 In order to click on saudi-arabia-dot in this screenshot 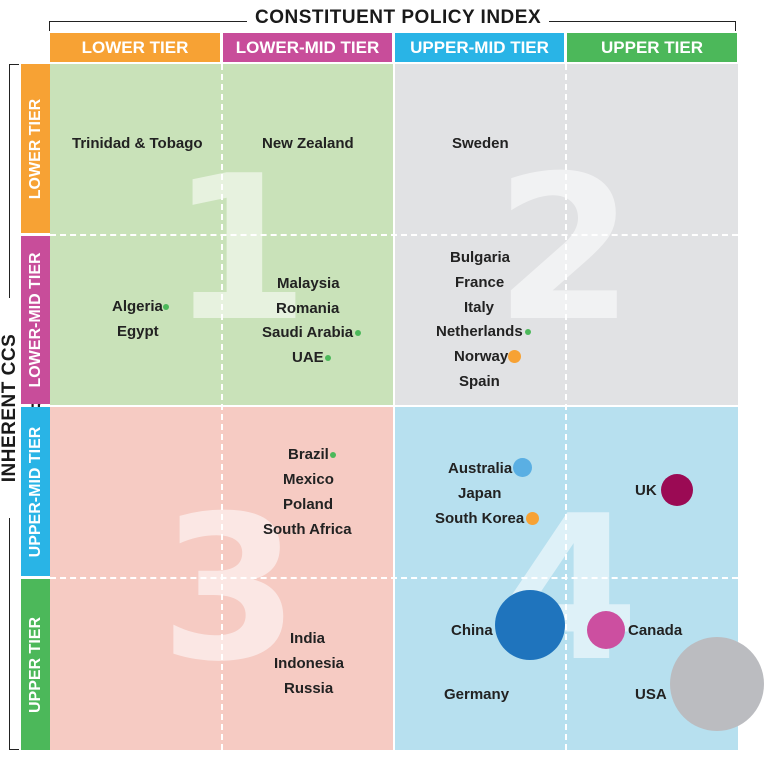, I will do `click(358, 333)`.